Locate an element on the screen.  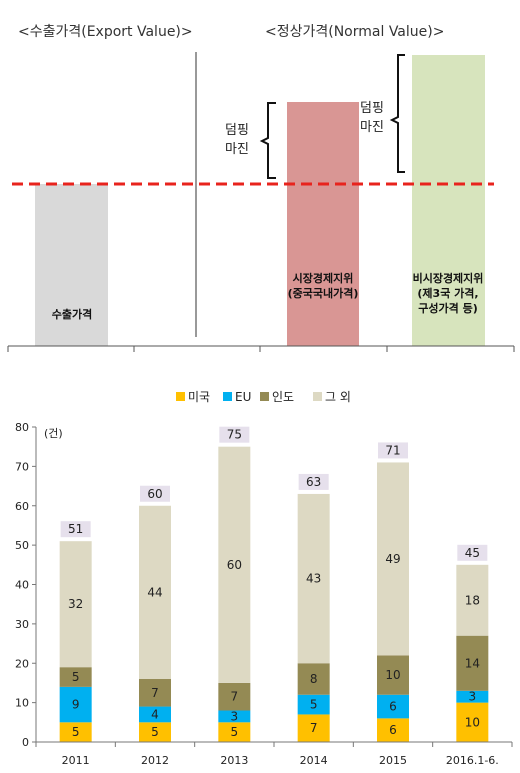
total-value-label: 45 is located at coordinates (472, 553).